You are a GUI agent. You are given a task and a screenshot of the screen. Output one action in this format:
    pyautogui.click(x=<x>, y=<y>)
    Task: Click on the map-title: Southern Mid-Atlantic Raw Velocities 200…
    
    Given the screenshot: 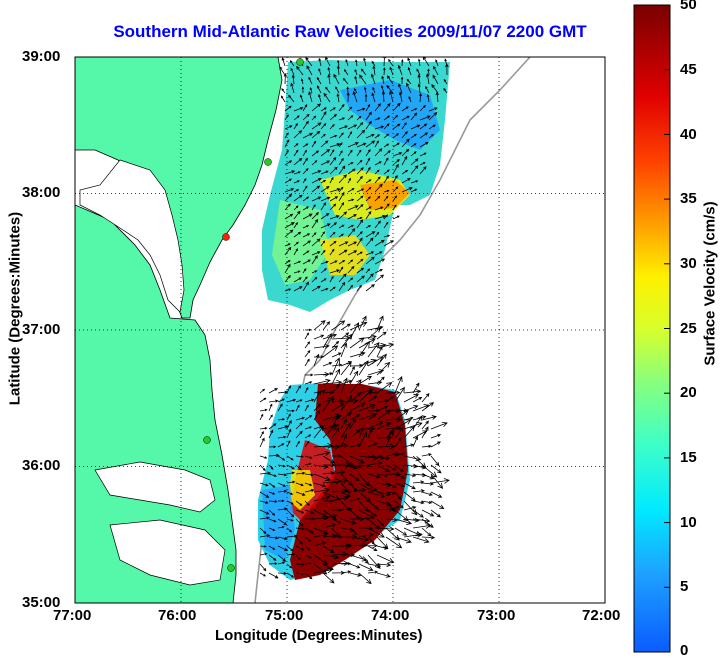 What is the action you would take?
    pyautogui.click(x=350, y=31)
    